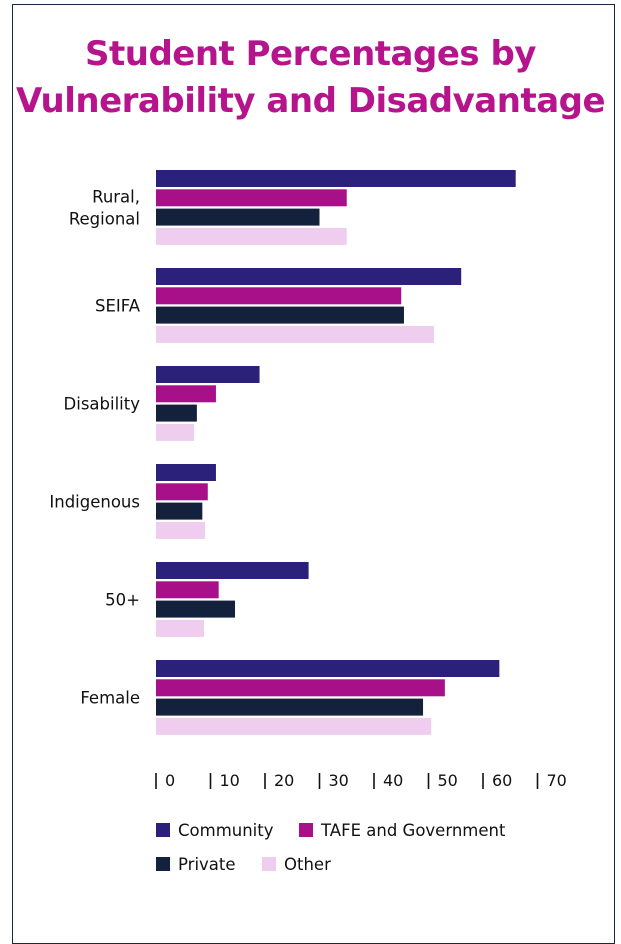 This screenshot has height=944, width=621. What do you see at coordinates (310, 54) in the screenshot?
I see `chart-title-line-1: Student Percentages by` at bounding box center [310, 54].